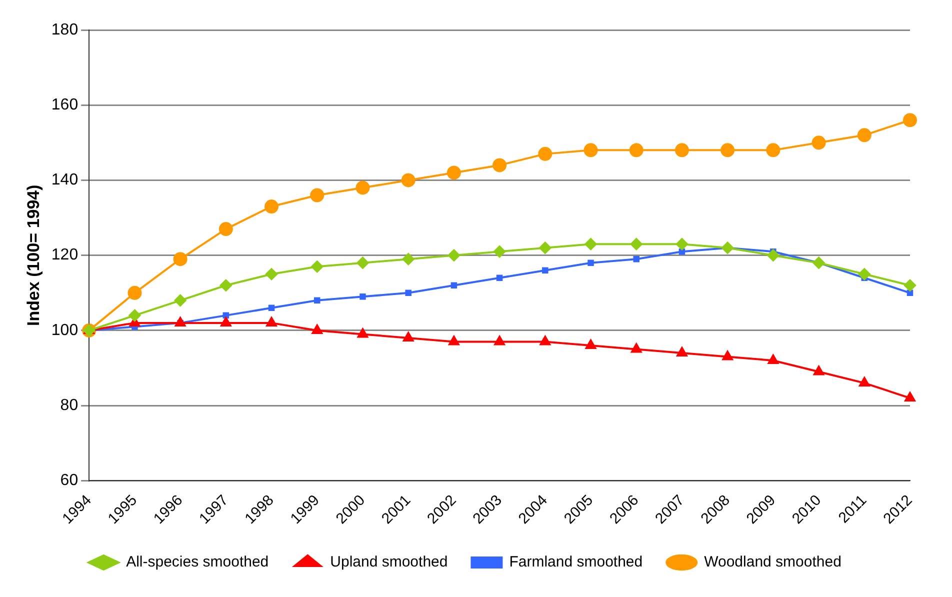 This screenshot has height=597, width=952. What do you see at coordinates (33, 255) in the screenshot?
I see `y-axis-title: Index (100= 1994)` at bounding box center [33, 255].